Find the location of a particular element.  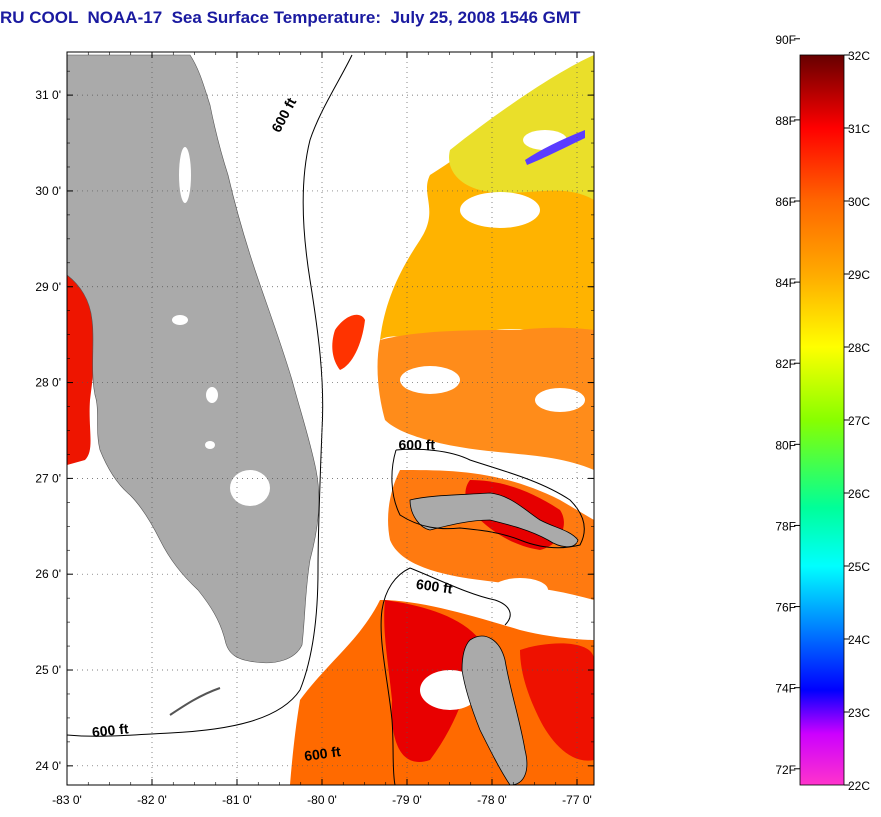

y-tick-label: 30 0' is located at coordinates (48, 191).